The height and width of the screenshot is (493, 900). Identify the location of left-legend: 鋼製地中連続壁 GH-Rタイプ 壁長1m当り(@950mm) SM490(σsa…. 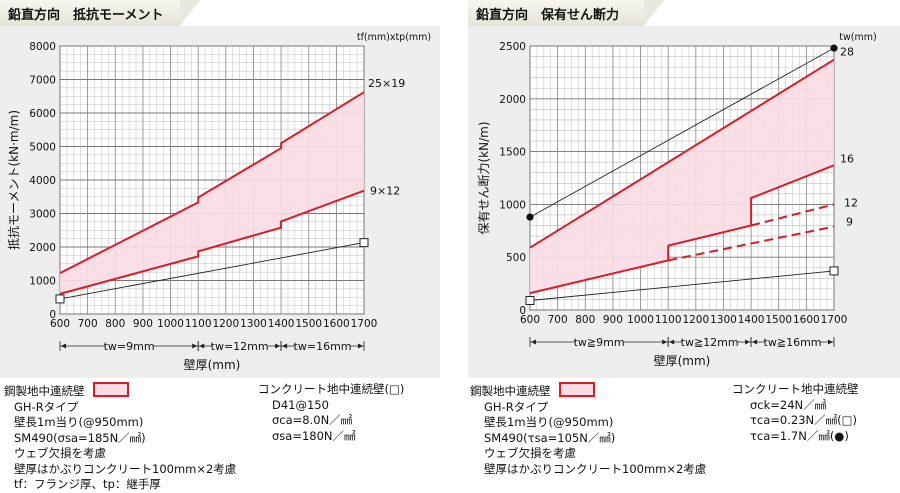
(120, 437).